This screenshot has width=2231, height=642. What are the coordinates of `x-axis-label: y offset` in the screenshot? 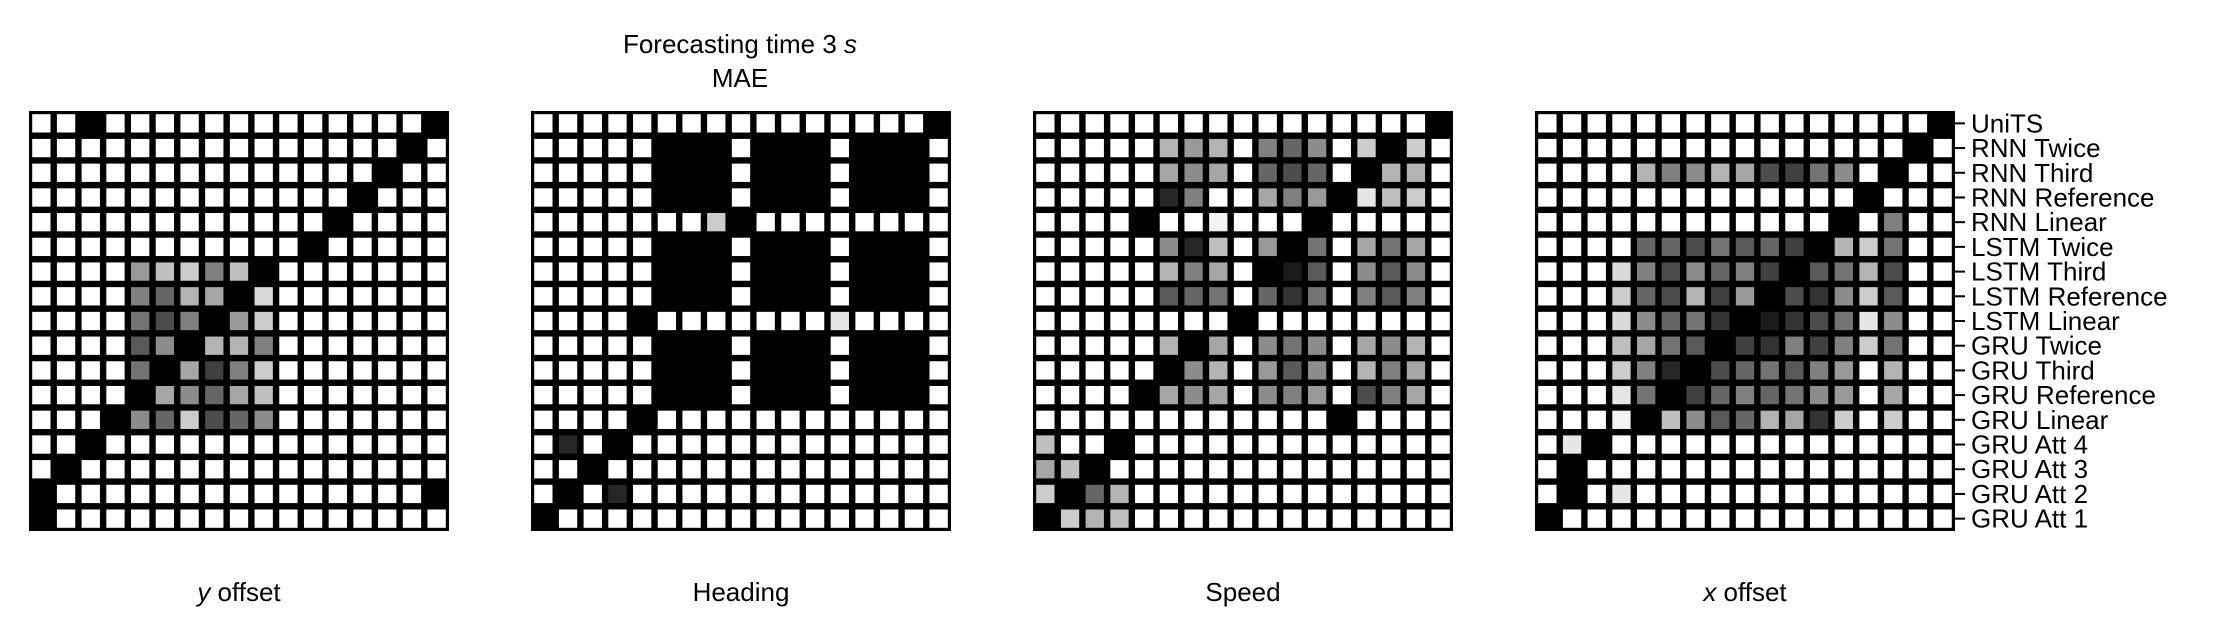 It's located at (238, 592).